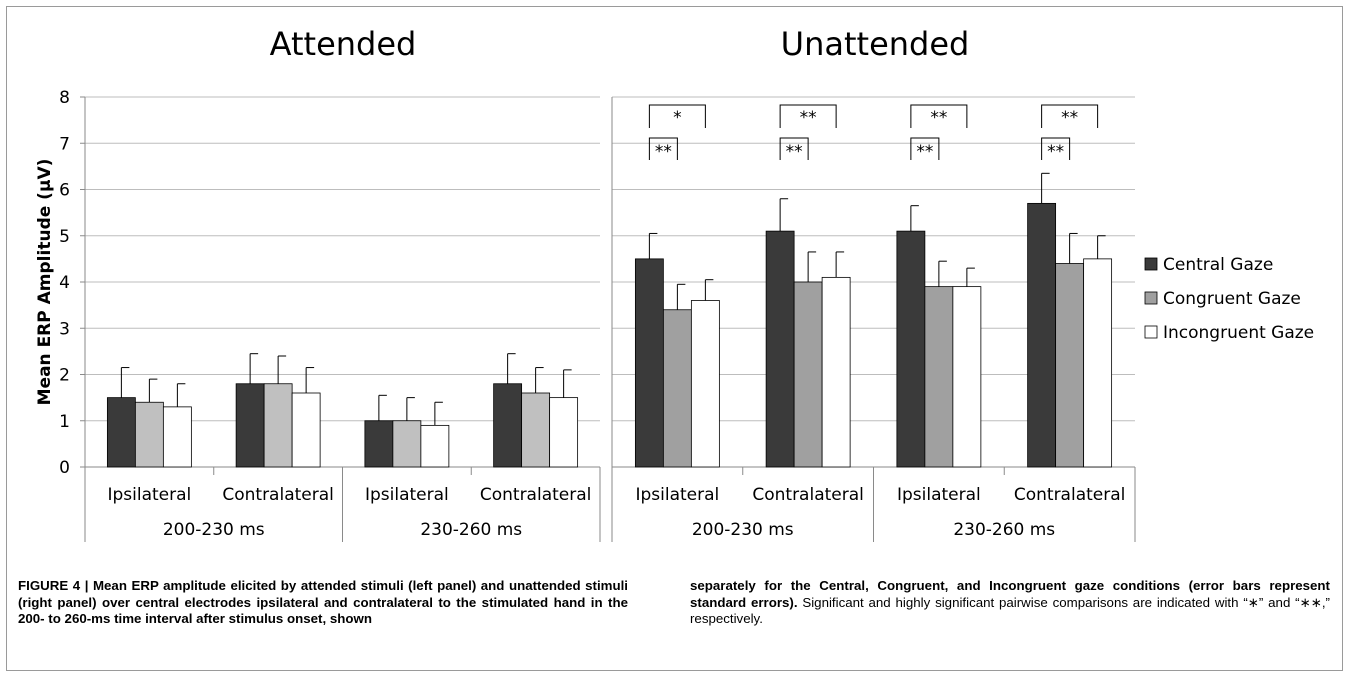  Describe the element at coordinates (1238, 333) in the screenshot. I see `legend-label-incongruent-gaze: Incongruent Gaze` at that location.